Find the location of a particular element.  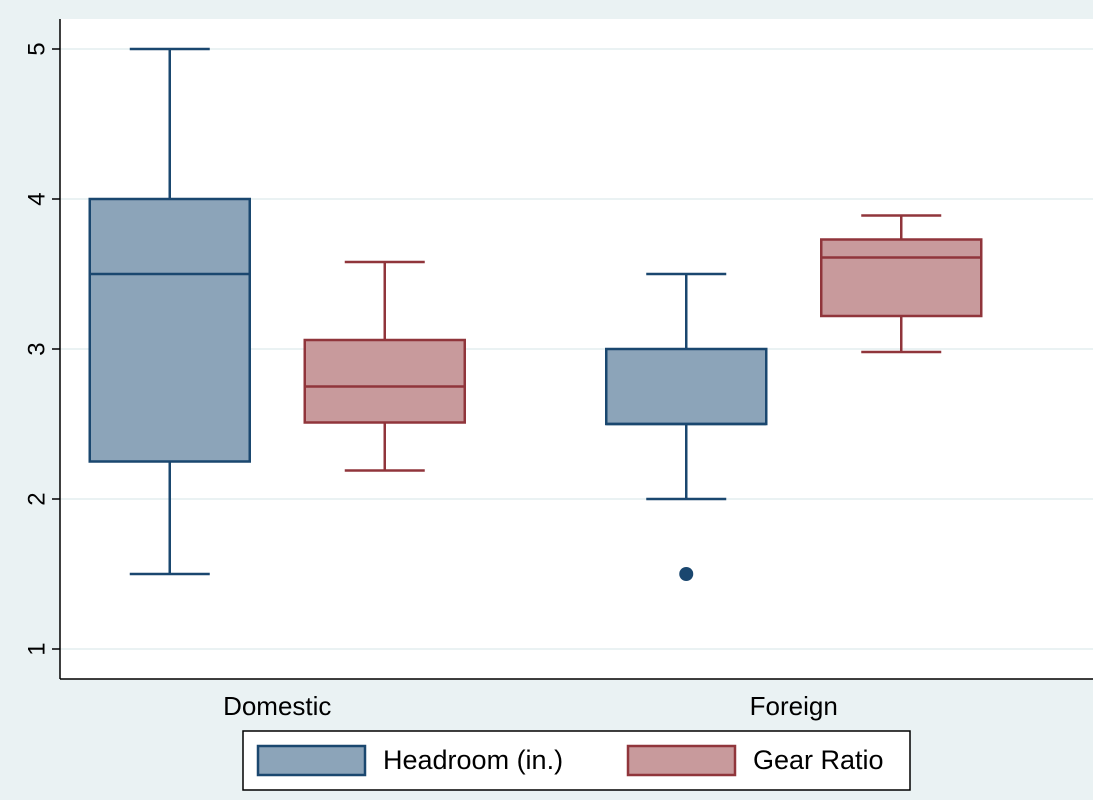

y-tick-label: 1 is located at coordinates (36, 648).